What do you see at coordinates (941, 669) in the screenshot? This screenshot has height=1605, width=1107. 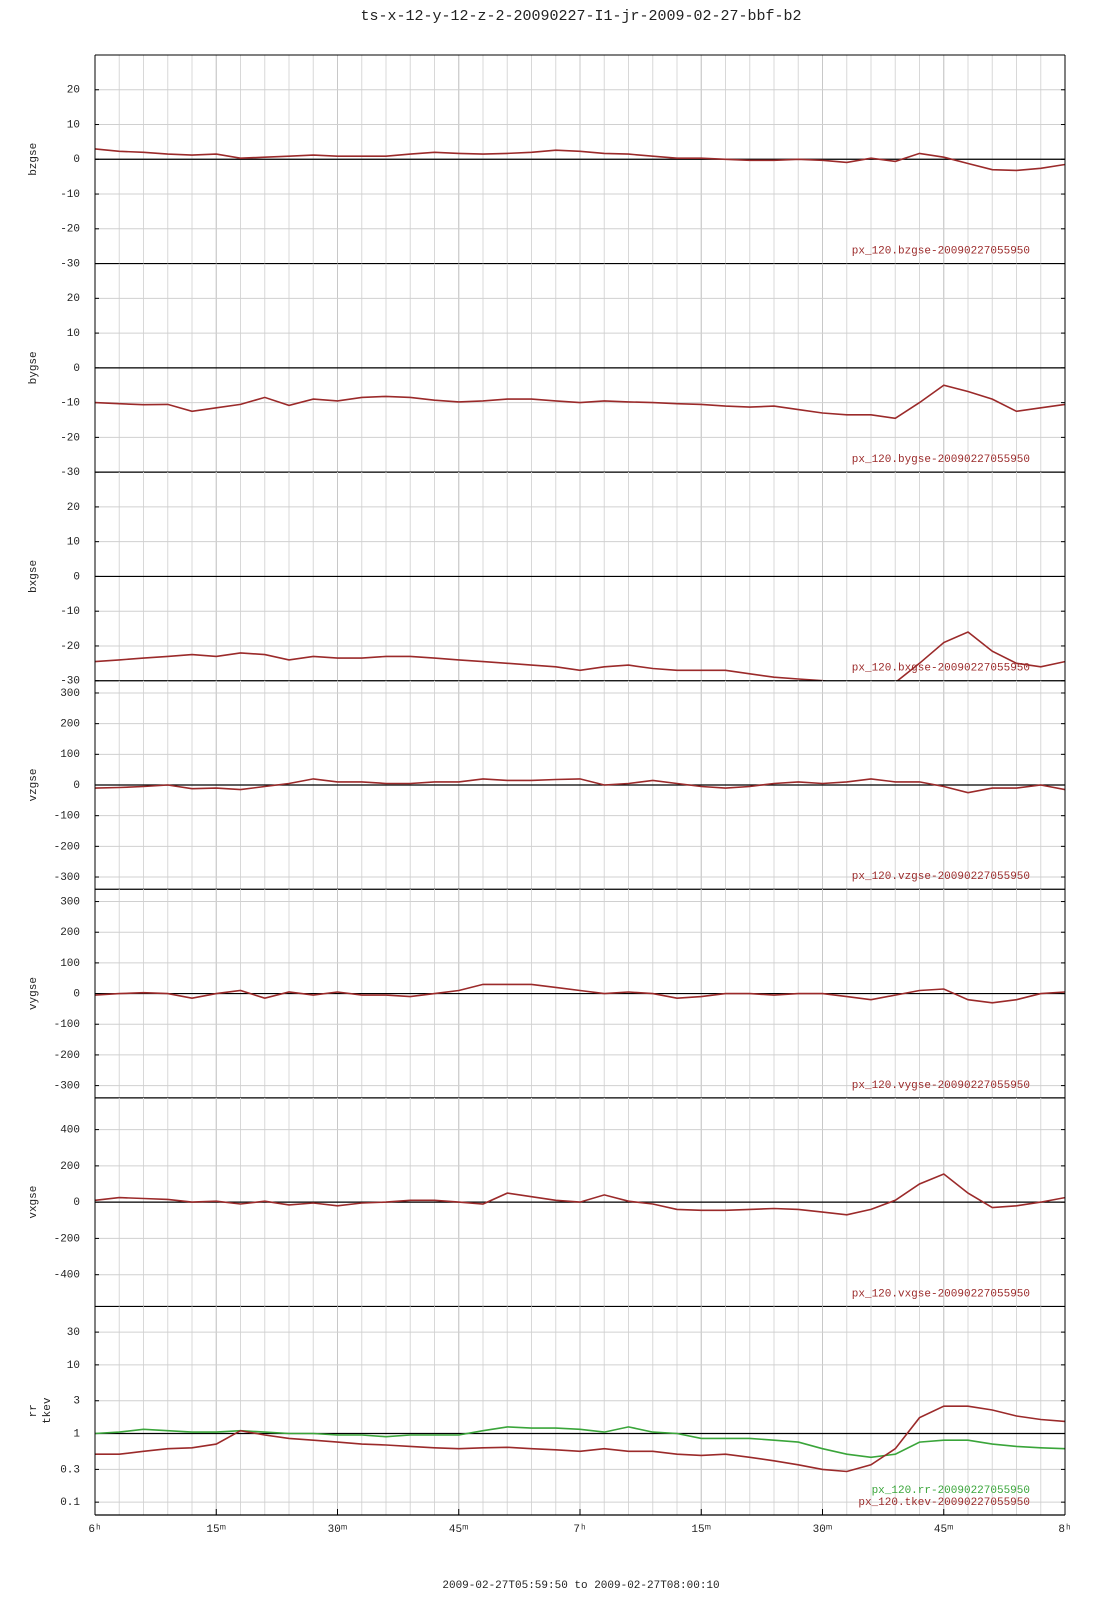 I see `legend-label: px_120.bxgse-20090227055950` at bounding box center [941, 669].